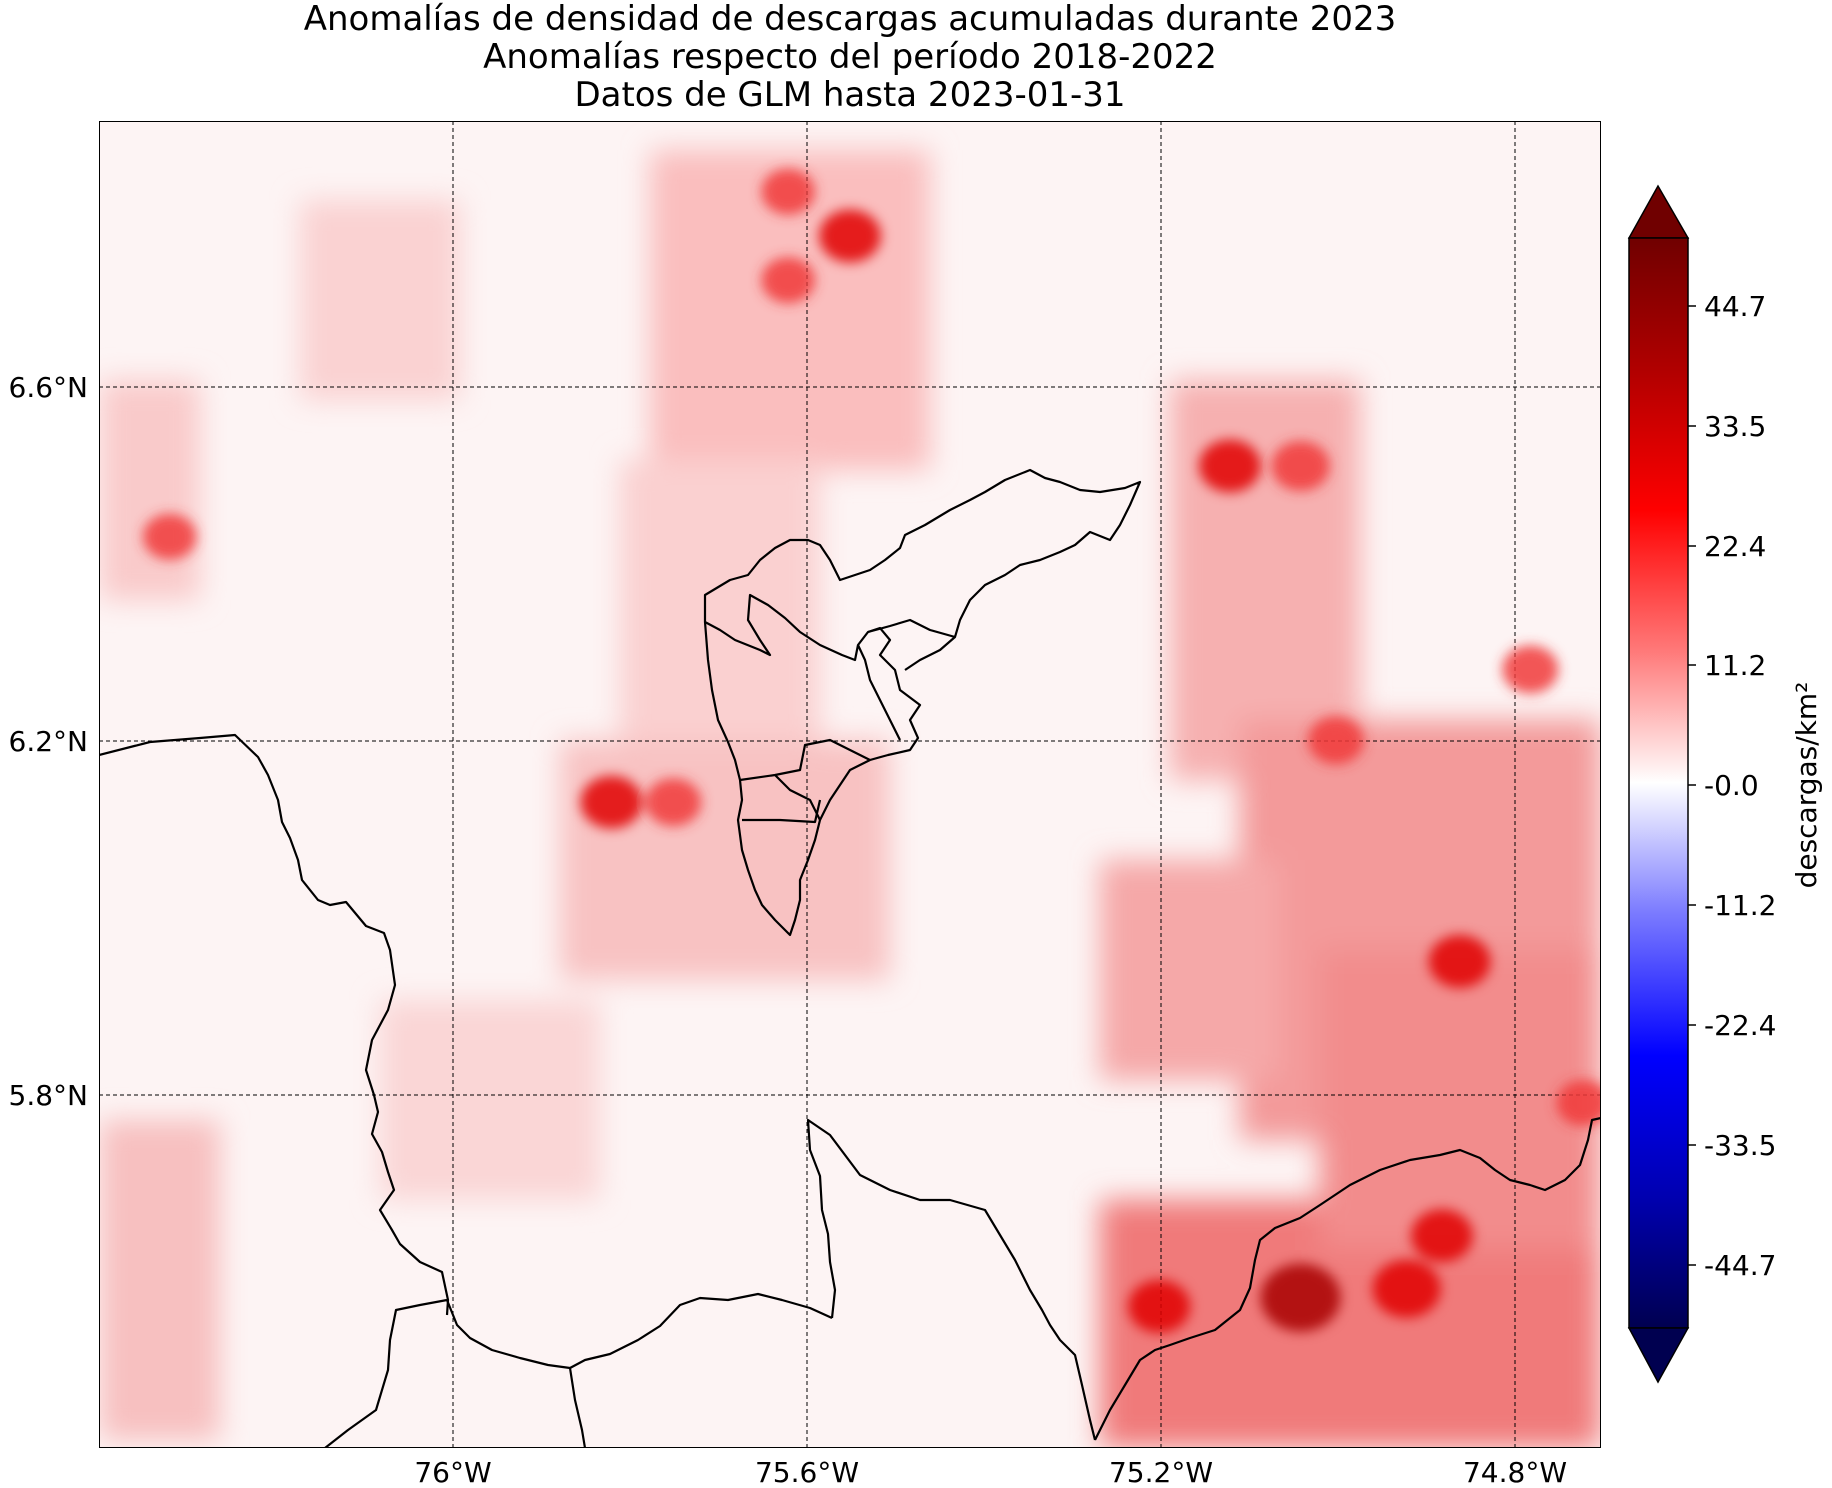  Describe the element at coordinates (1161, 1472) in the screenshot. I see `lon-label-75-2w: 75.2°W` at that location.